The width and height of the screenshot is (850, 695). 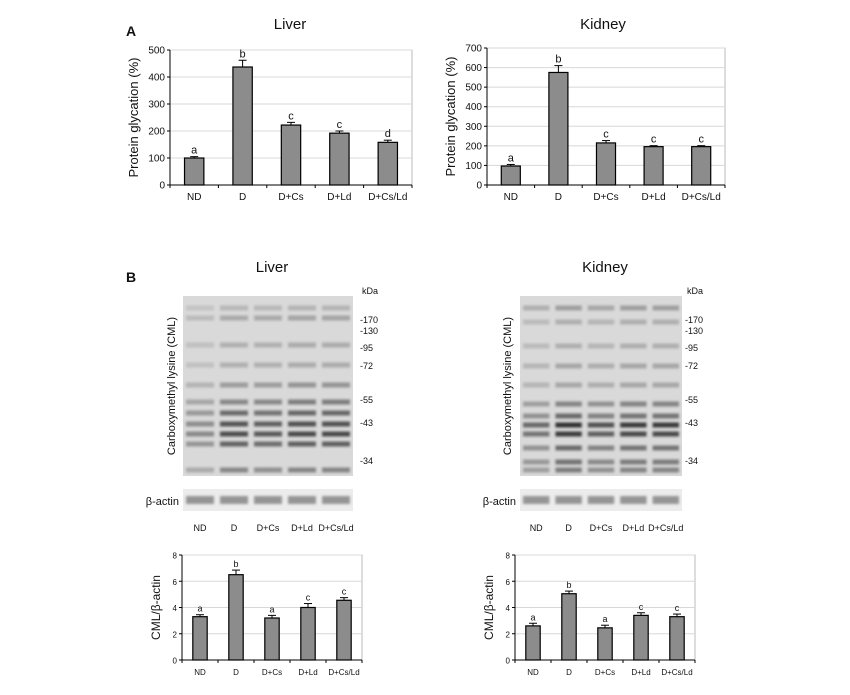 I want to click on y-tick-label: 8, so click(x=508, y=556).